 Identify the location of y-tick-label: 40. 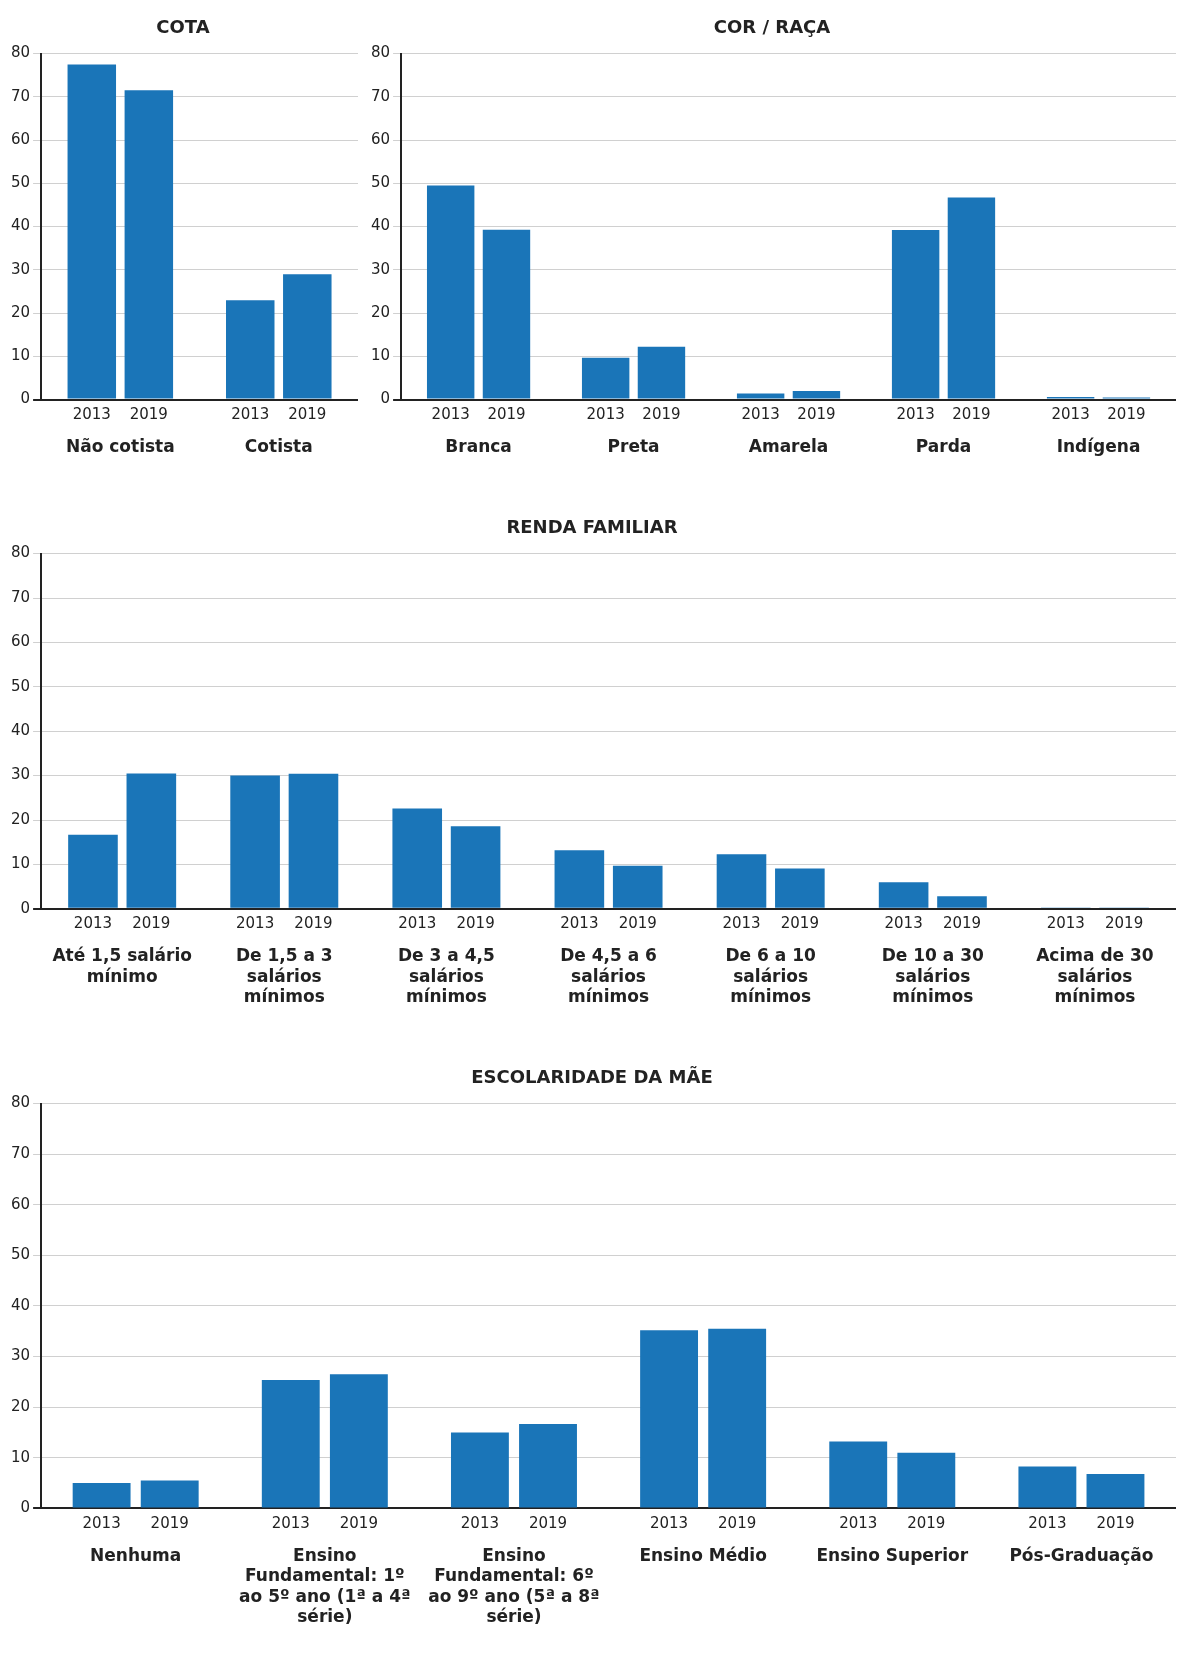
(20, 225).